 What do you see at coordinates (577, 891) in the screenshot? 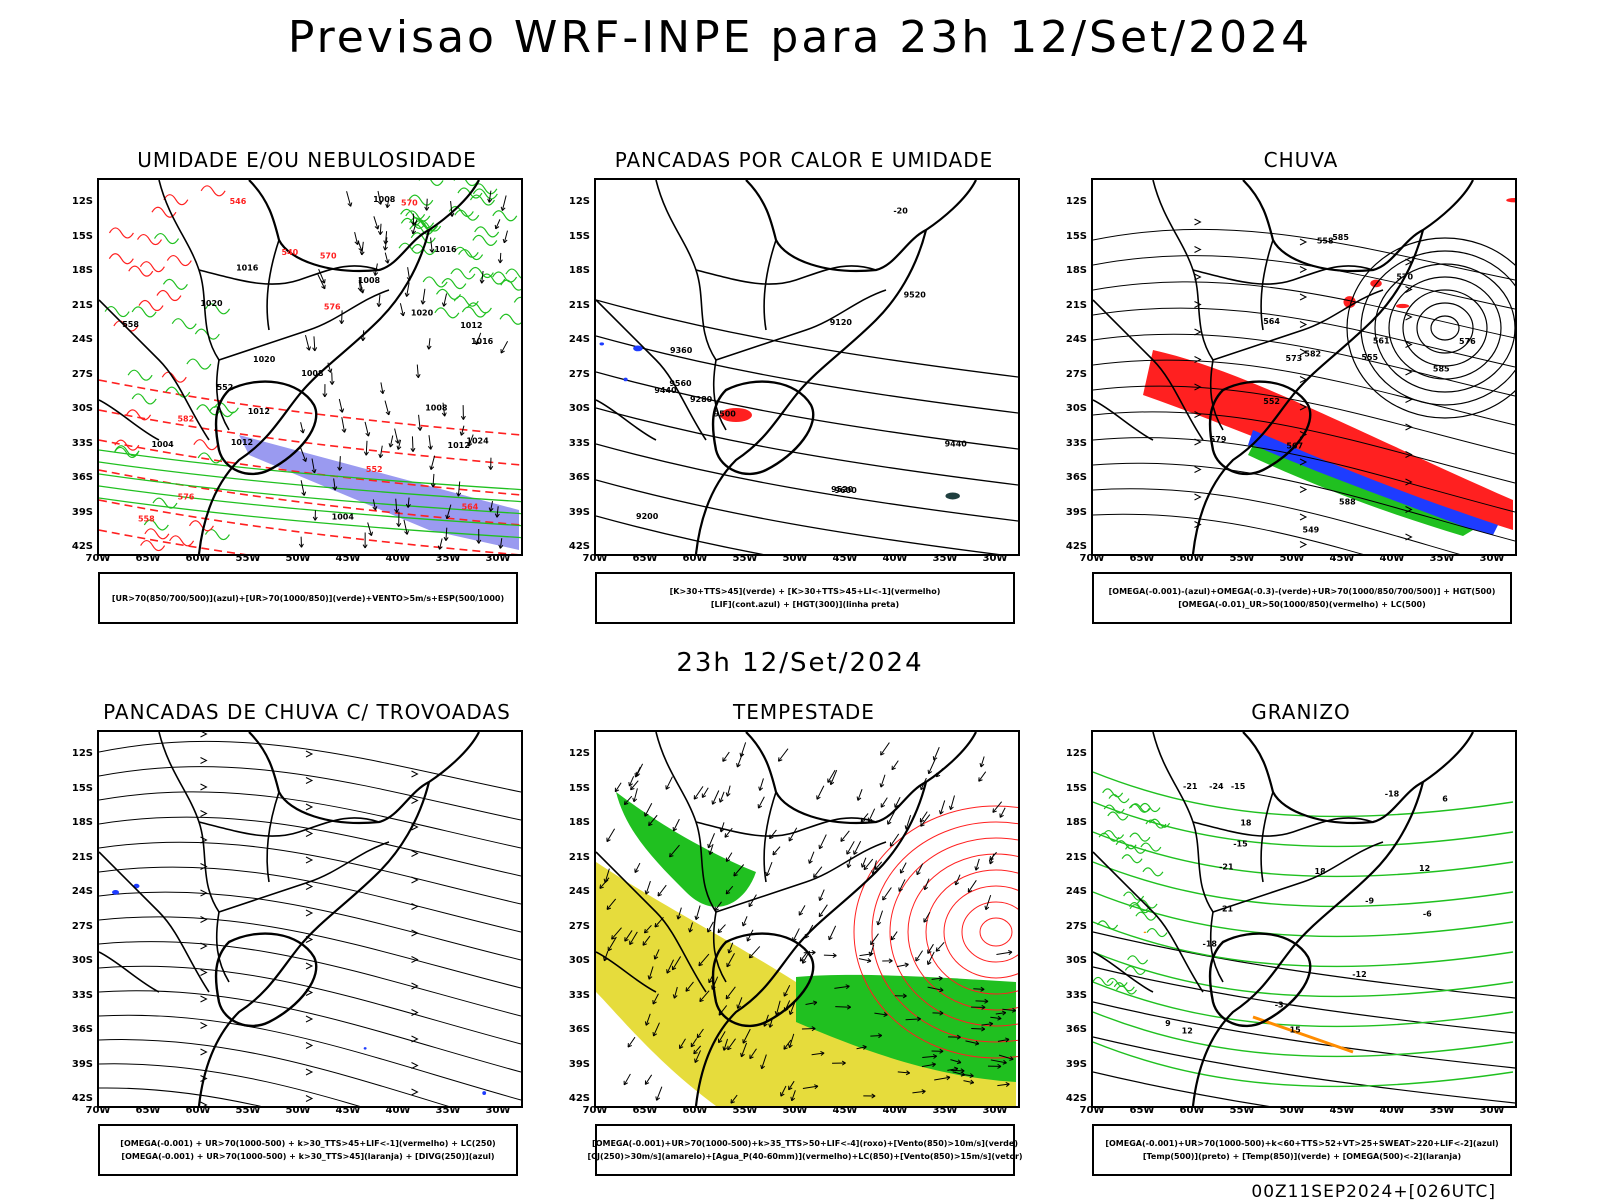
I see `lat-tick-label: 24S` at bounding box center [577, 891].